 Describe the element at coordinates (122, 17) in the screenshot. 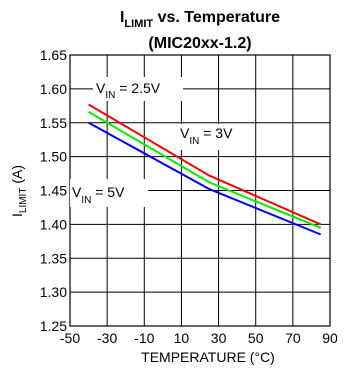

I see `chart-title-main: I` at that location.